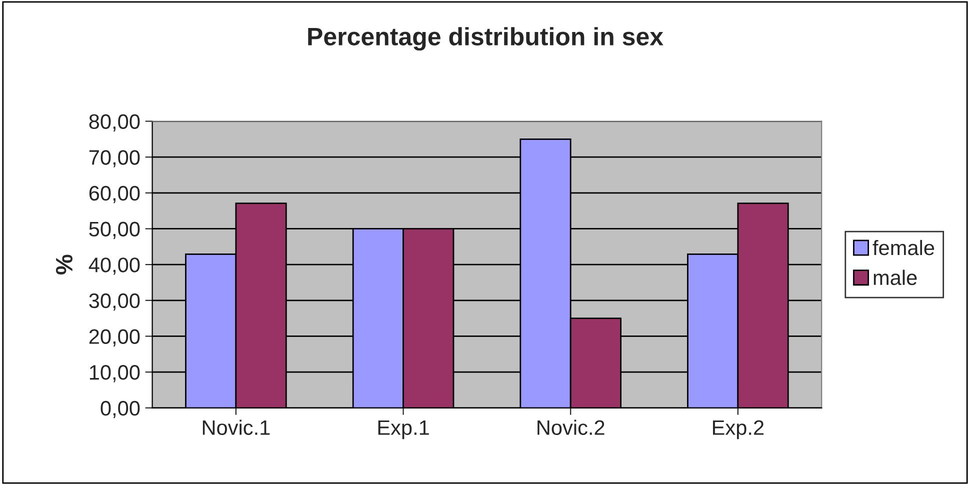 The image size is (970, 485). I want to click on legend-label: female, so click(903, 248).